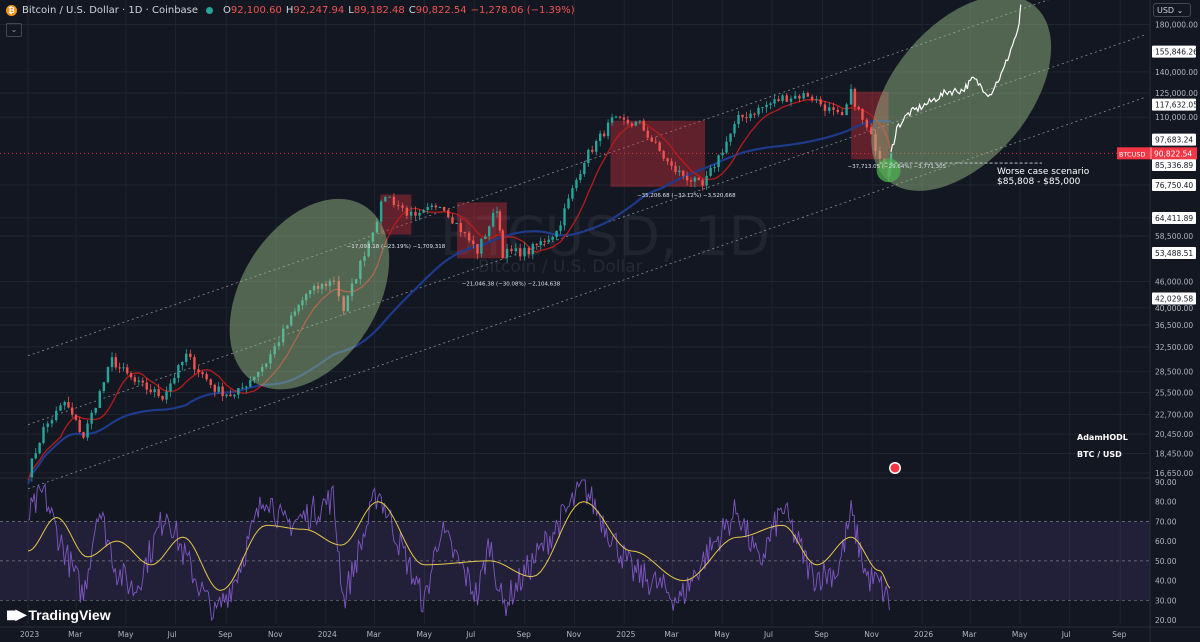 The height and width of the screenshot is (642, 1200). I want to click on ohlc-open-value: 92,100.60, so click(256, 10).